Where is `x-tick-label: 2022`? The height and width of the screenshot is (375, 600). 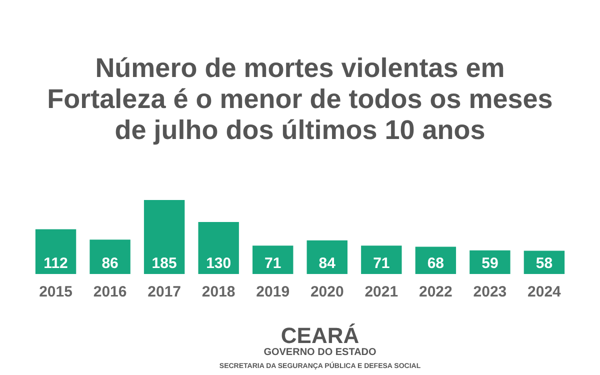 x-tick-label: 2022 is located at coordinates (435, 292).